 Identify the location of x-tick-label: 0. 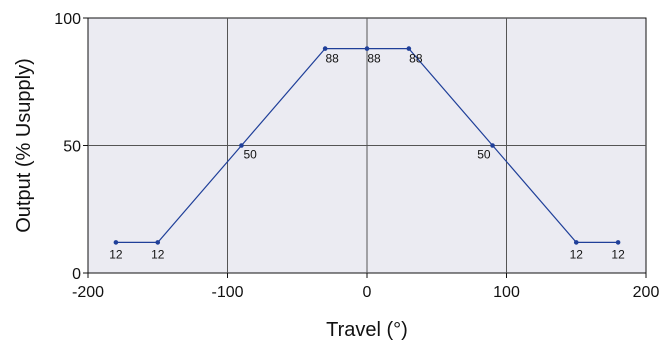
(367, 292).